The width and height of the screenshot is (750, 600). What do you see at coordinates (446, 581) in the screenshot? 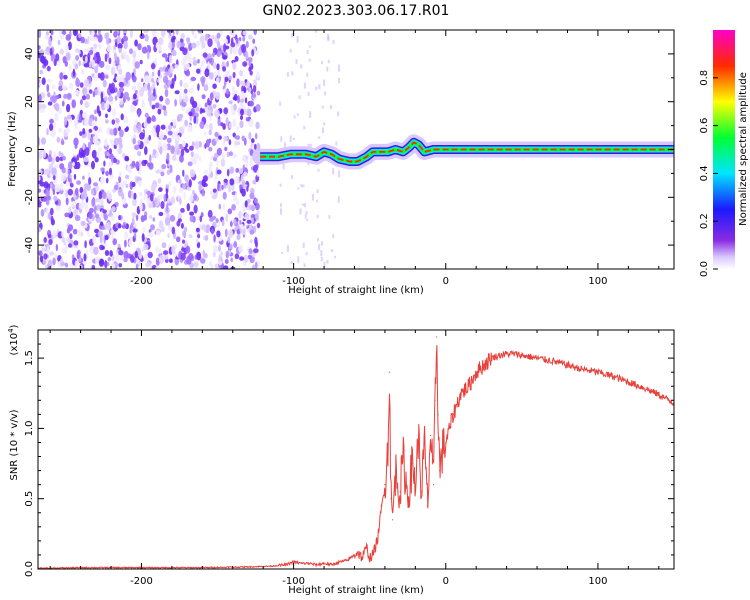
I see `x-tick-label: 0` at bounding box center [446, 581].